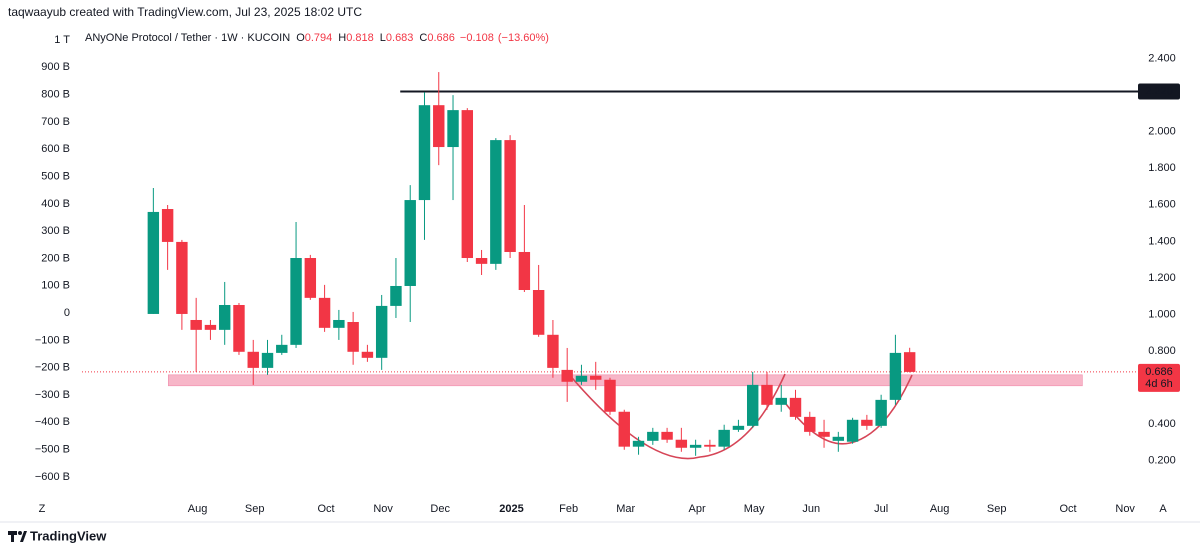  I want to click on countdown-label: 4d 6h, so click(1159, 384).